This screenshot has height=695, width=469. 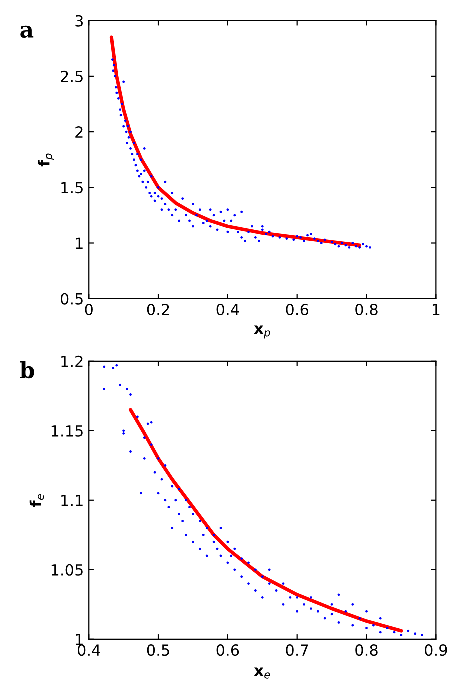 What do you see at coordinates (89, 310) in the screenshot?
I see `x-tick-label: 0` at bounding box center [89, 310].